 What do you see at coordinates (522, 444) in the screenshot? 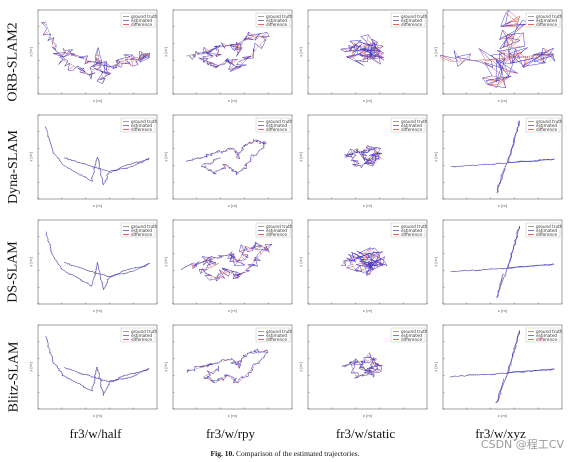
I see `watermark: CSDN @程工CV` at bounding box center [522, 444].